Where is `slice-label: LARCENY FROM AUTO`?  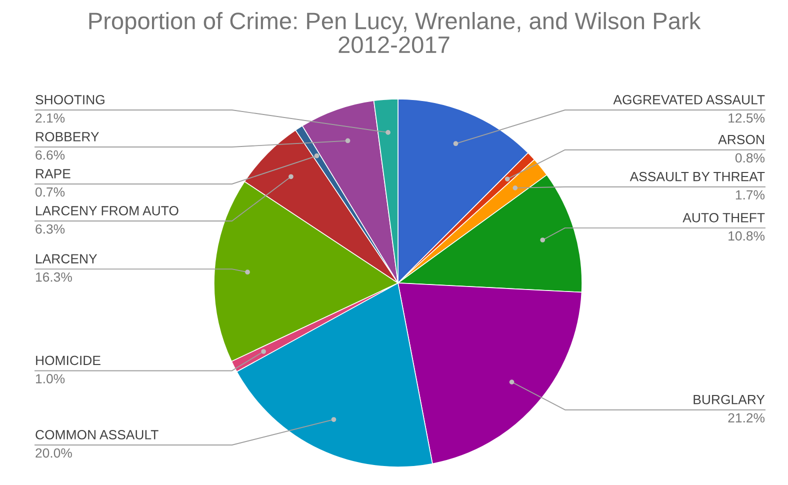 slice-label: LARCENY FROM AUTO is located at coordinates (107, 211).